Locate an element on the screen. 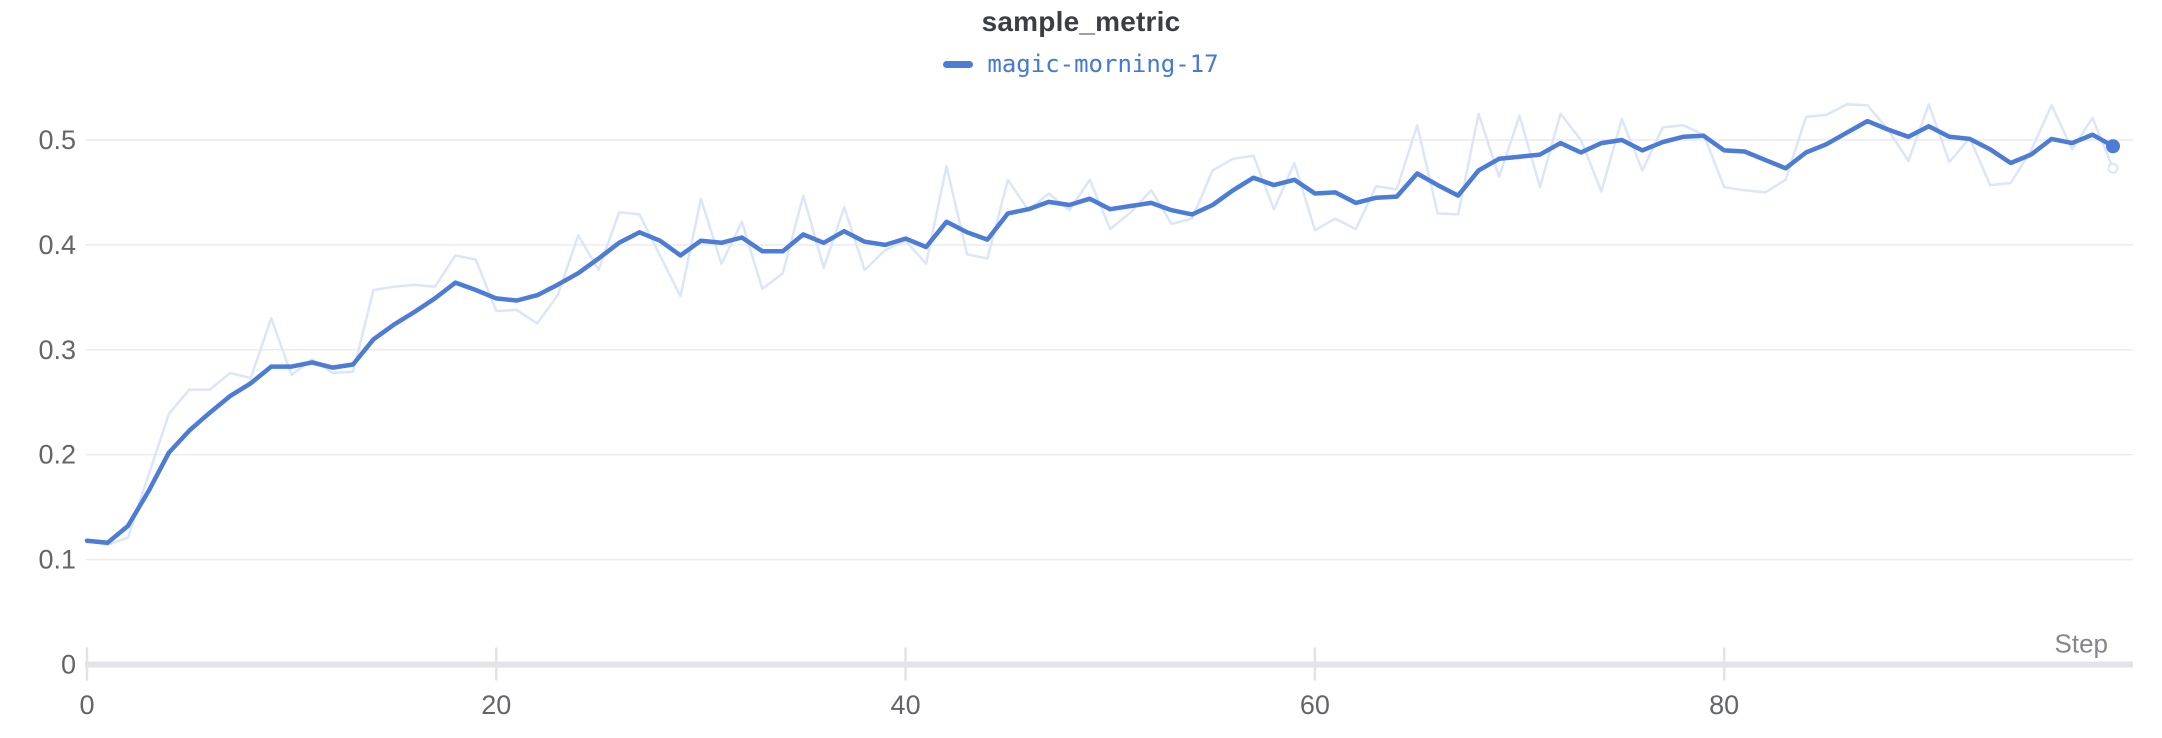  y-tick-label: 0.3 is located at coordinates (57, 350).